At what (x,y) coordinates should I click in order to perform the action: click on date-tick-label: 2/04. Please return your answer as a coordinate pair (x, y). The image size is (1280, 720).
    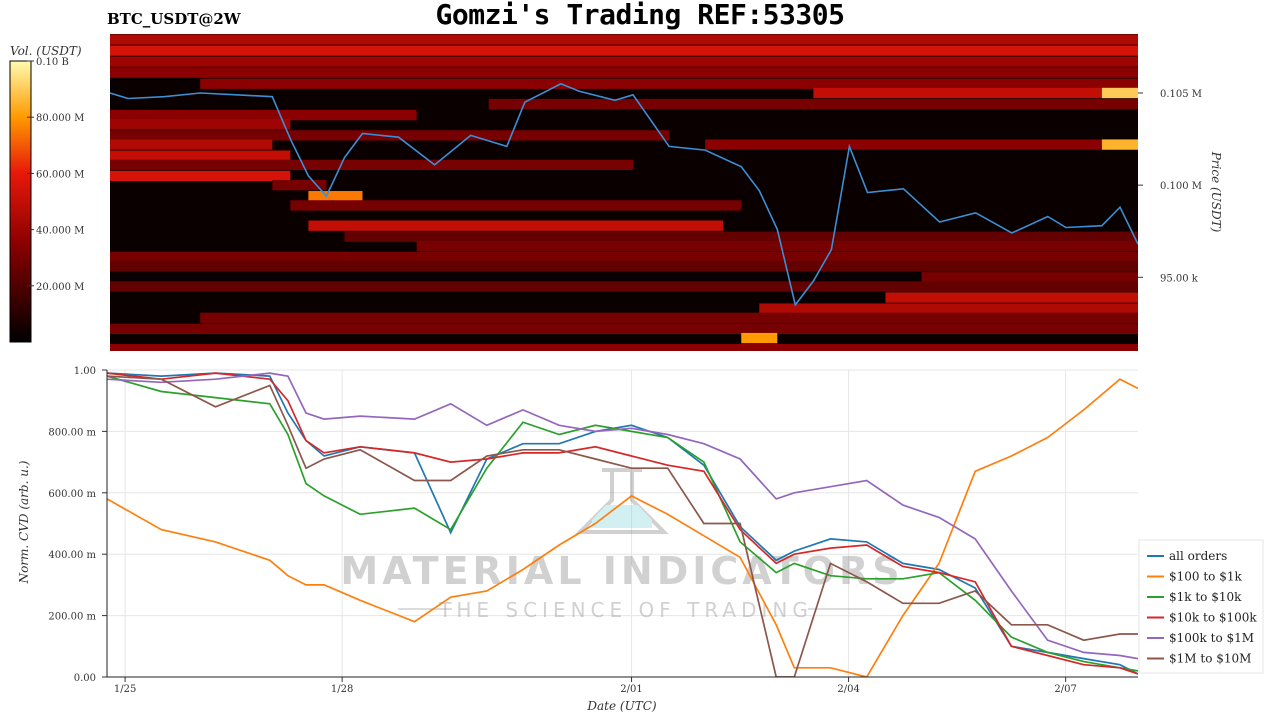
    Looking at the image, I should click on (848, 689).